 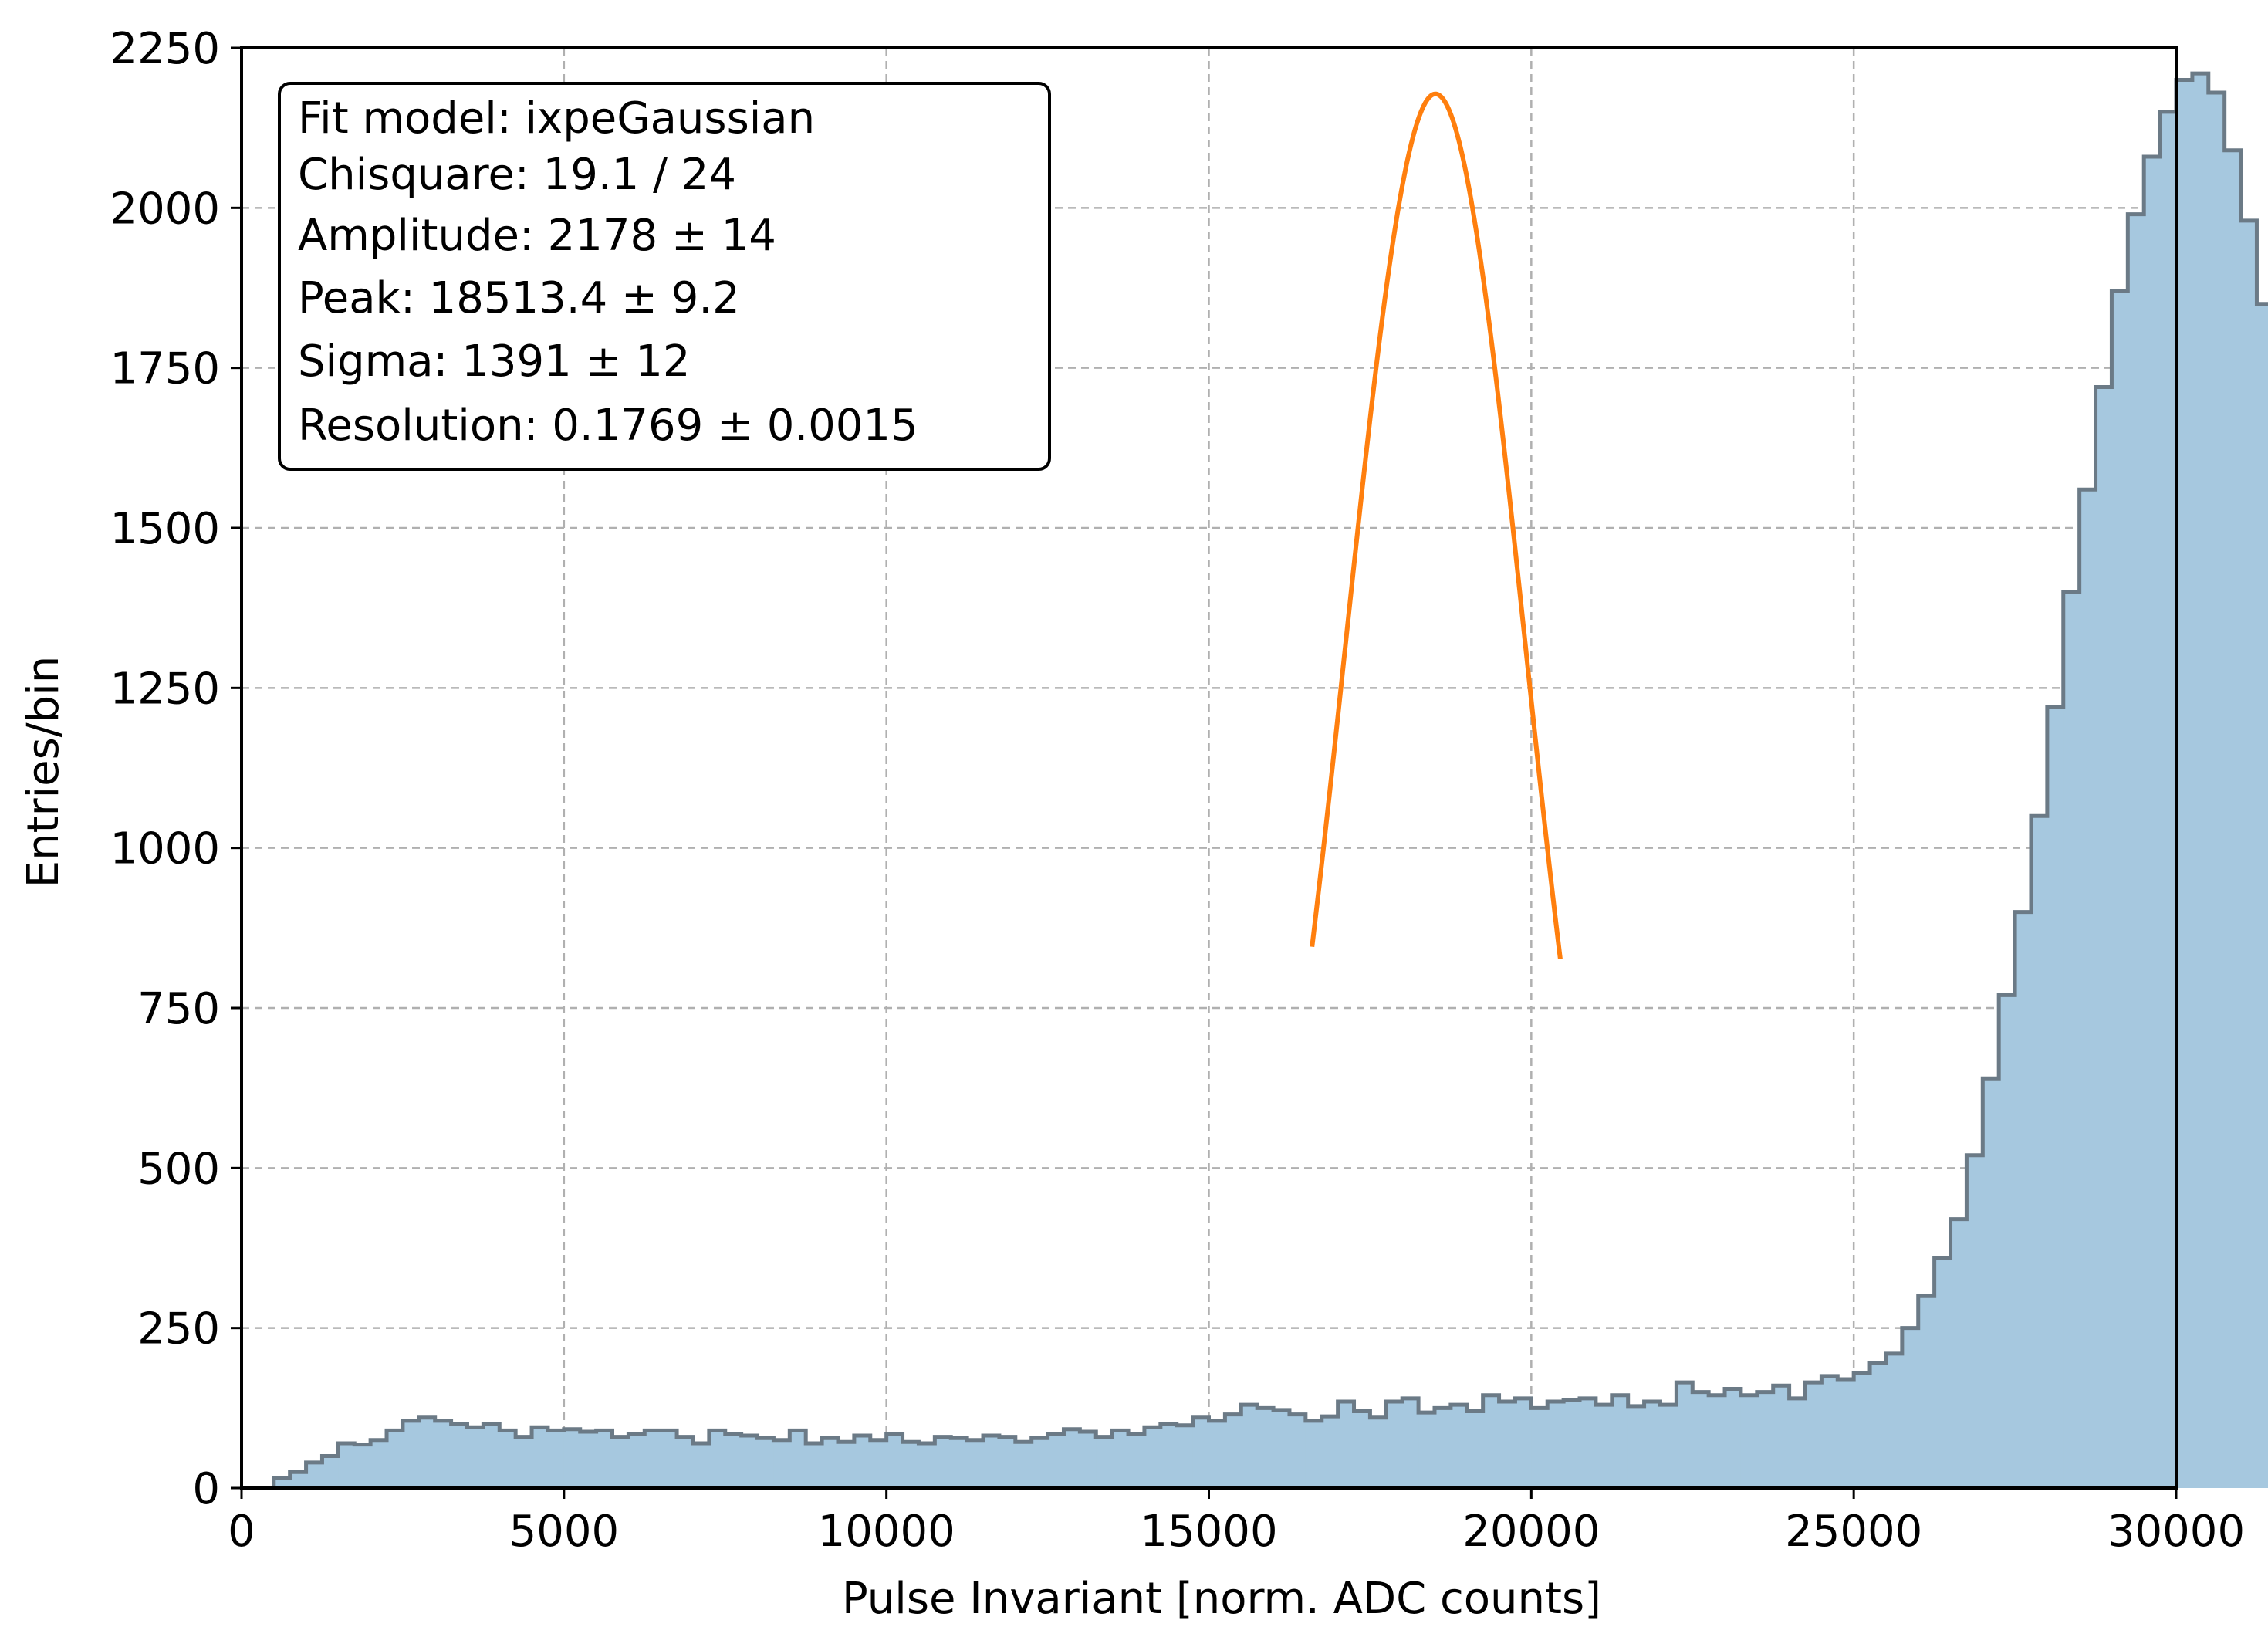 What do you see at coordinates (165, 689) in the screenshot?
I see `y-tick-label: 1250` at bounding box center [165, 689].